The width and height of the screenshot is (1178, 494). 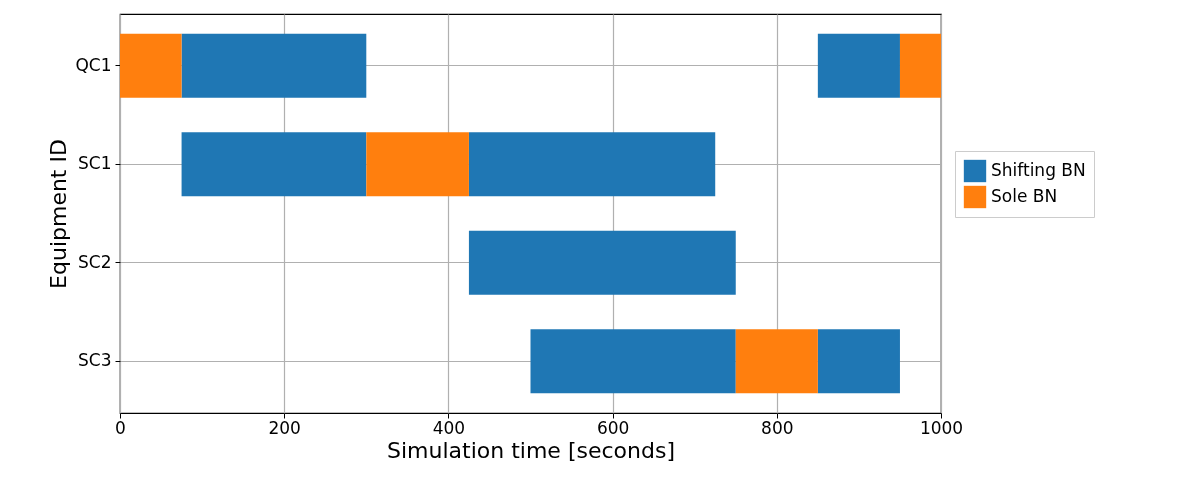 What do you see at coordinates (1024, 196) in the screenshot?
I see `legend-label: Sole BN` at bounding box center [1024, 196].